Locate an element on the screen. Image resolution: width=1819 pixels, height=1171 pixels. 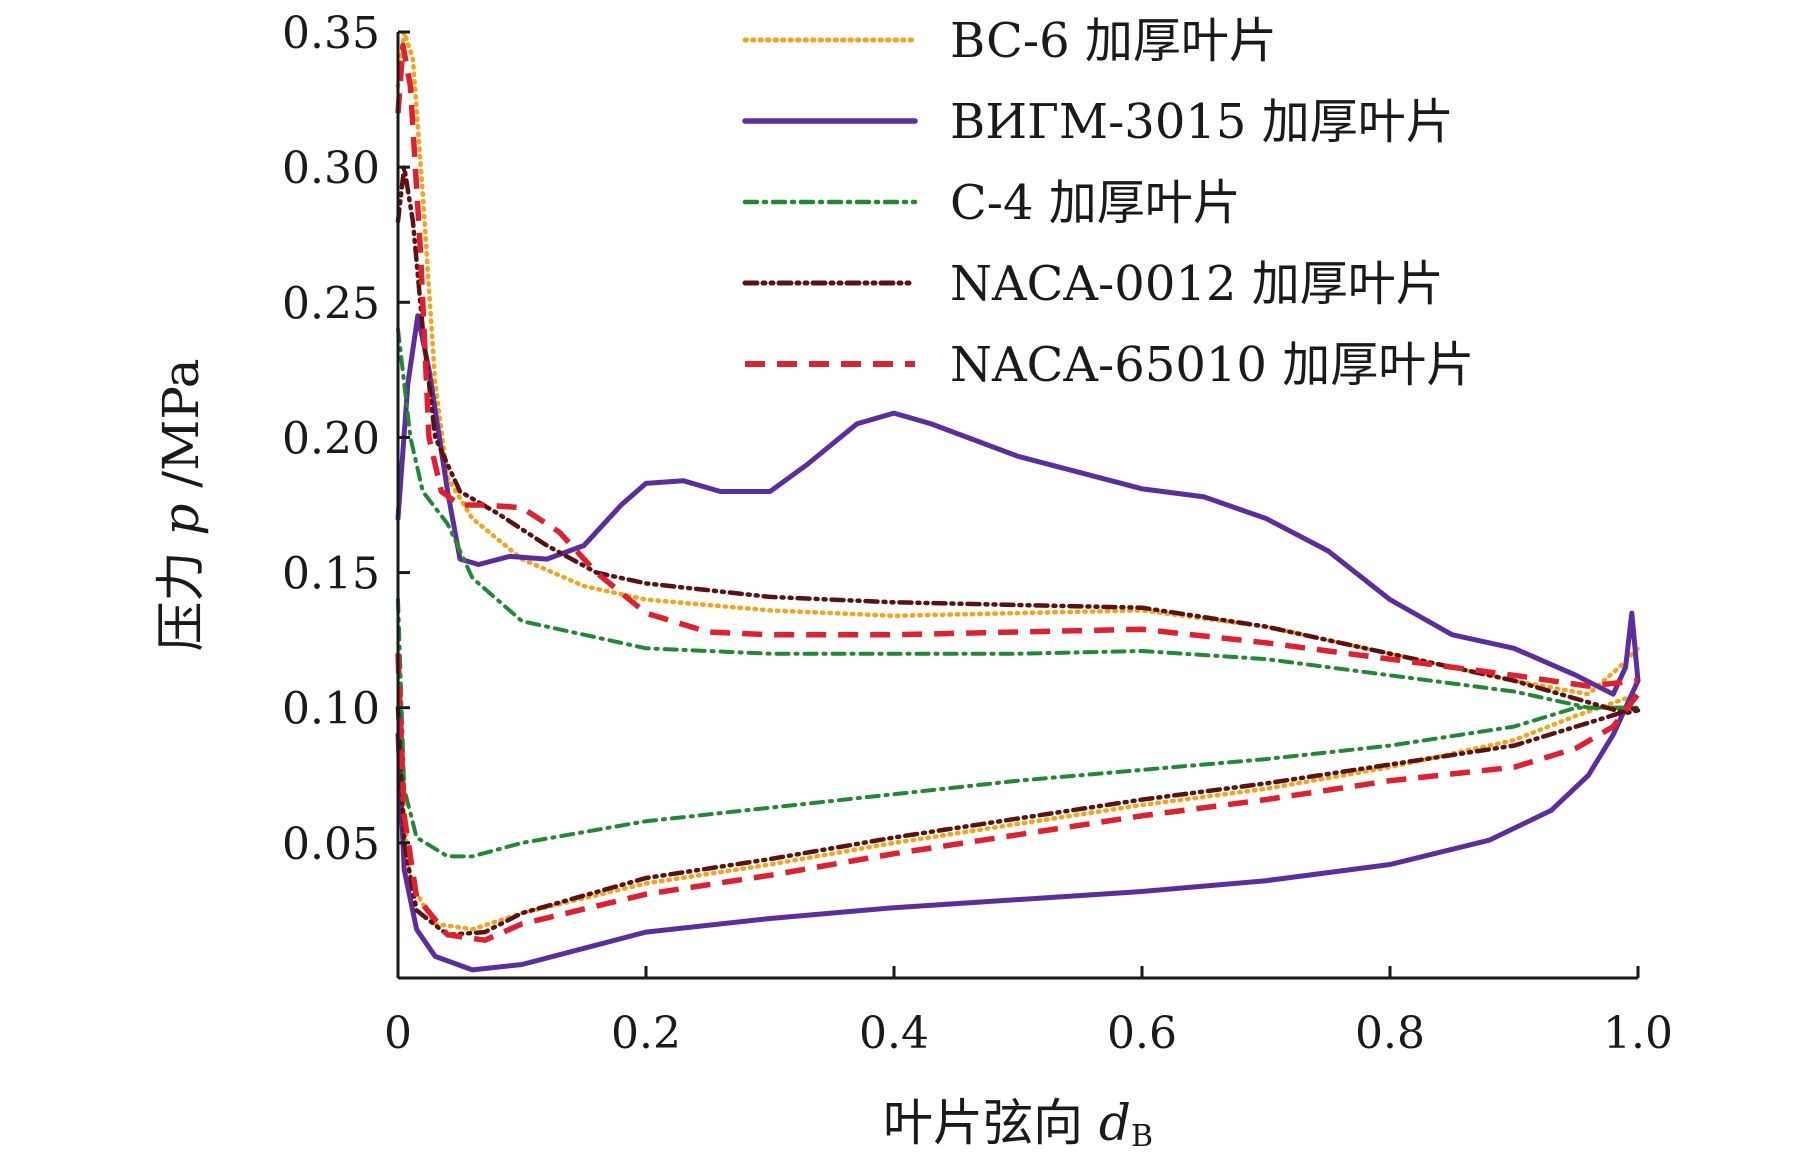
legend-item: C-4 加厚叶片 is located at coordinates (991, 203).